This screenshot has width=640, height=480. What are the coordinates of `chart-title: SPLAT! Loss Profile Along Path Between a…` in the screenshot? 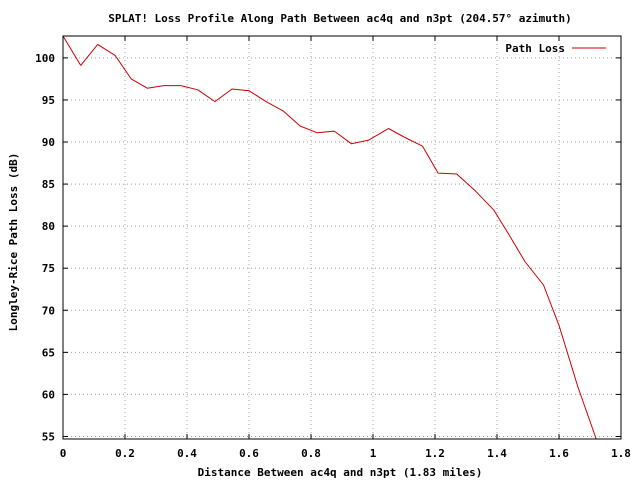 It's located at (340, 18).